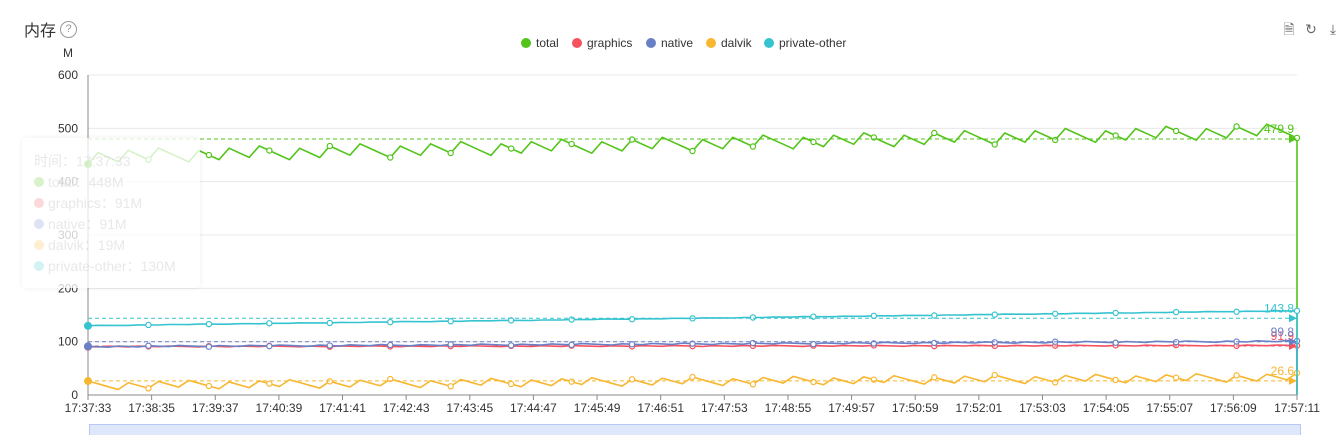 The height and width of the screenshot is (435, 1344). What do you see at coordinates (215, 408) in the screenshot?
I see `x-tick-label: 17:39:37` at bounding box center [215, 408].